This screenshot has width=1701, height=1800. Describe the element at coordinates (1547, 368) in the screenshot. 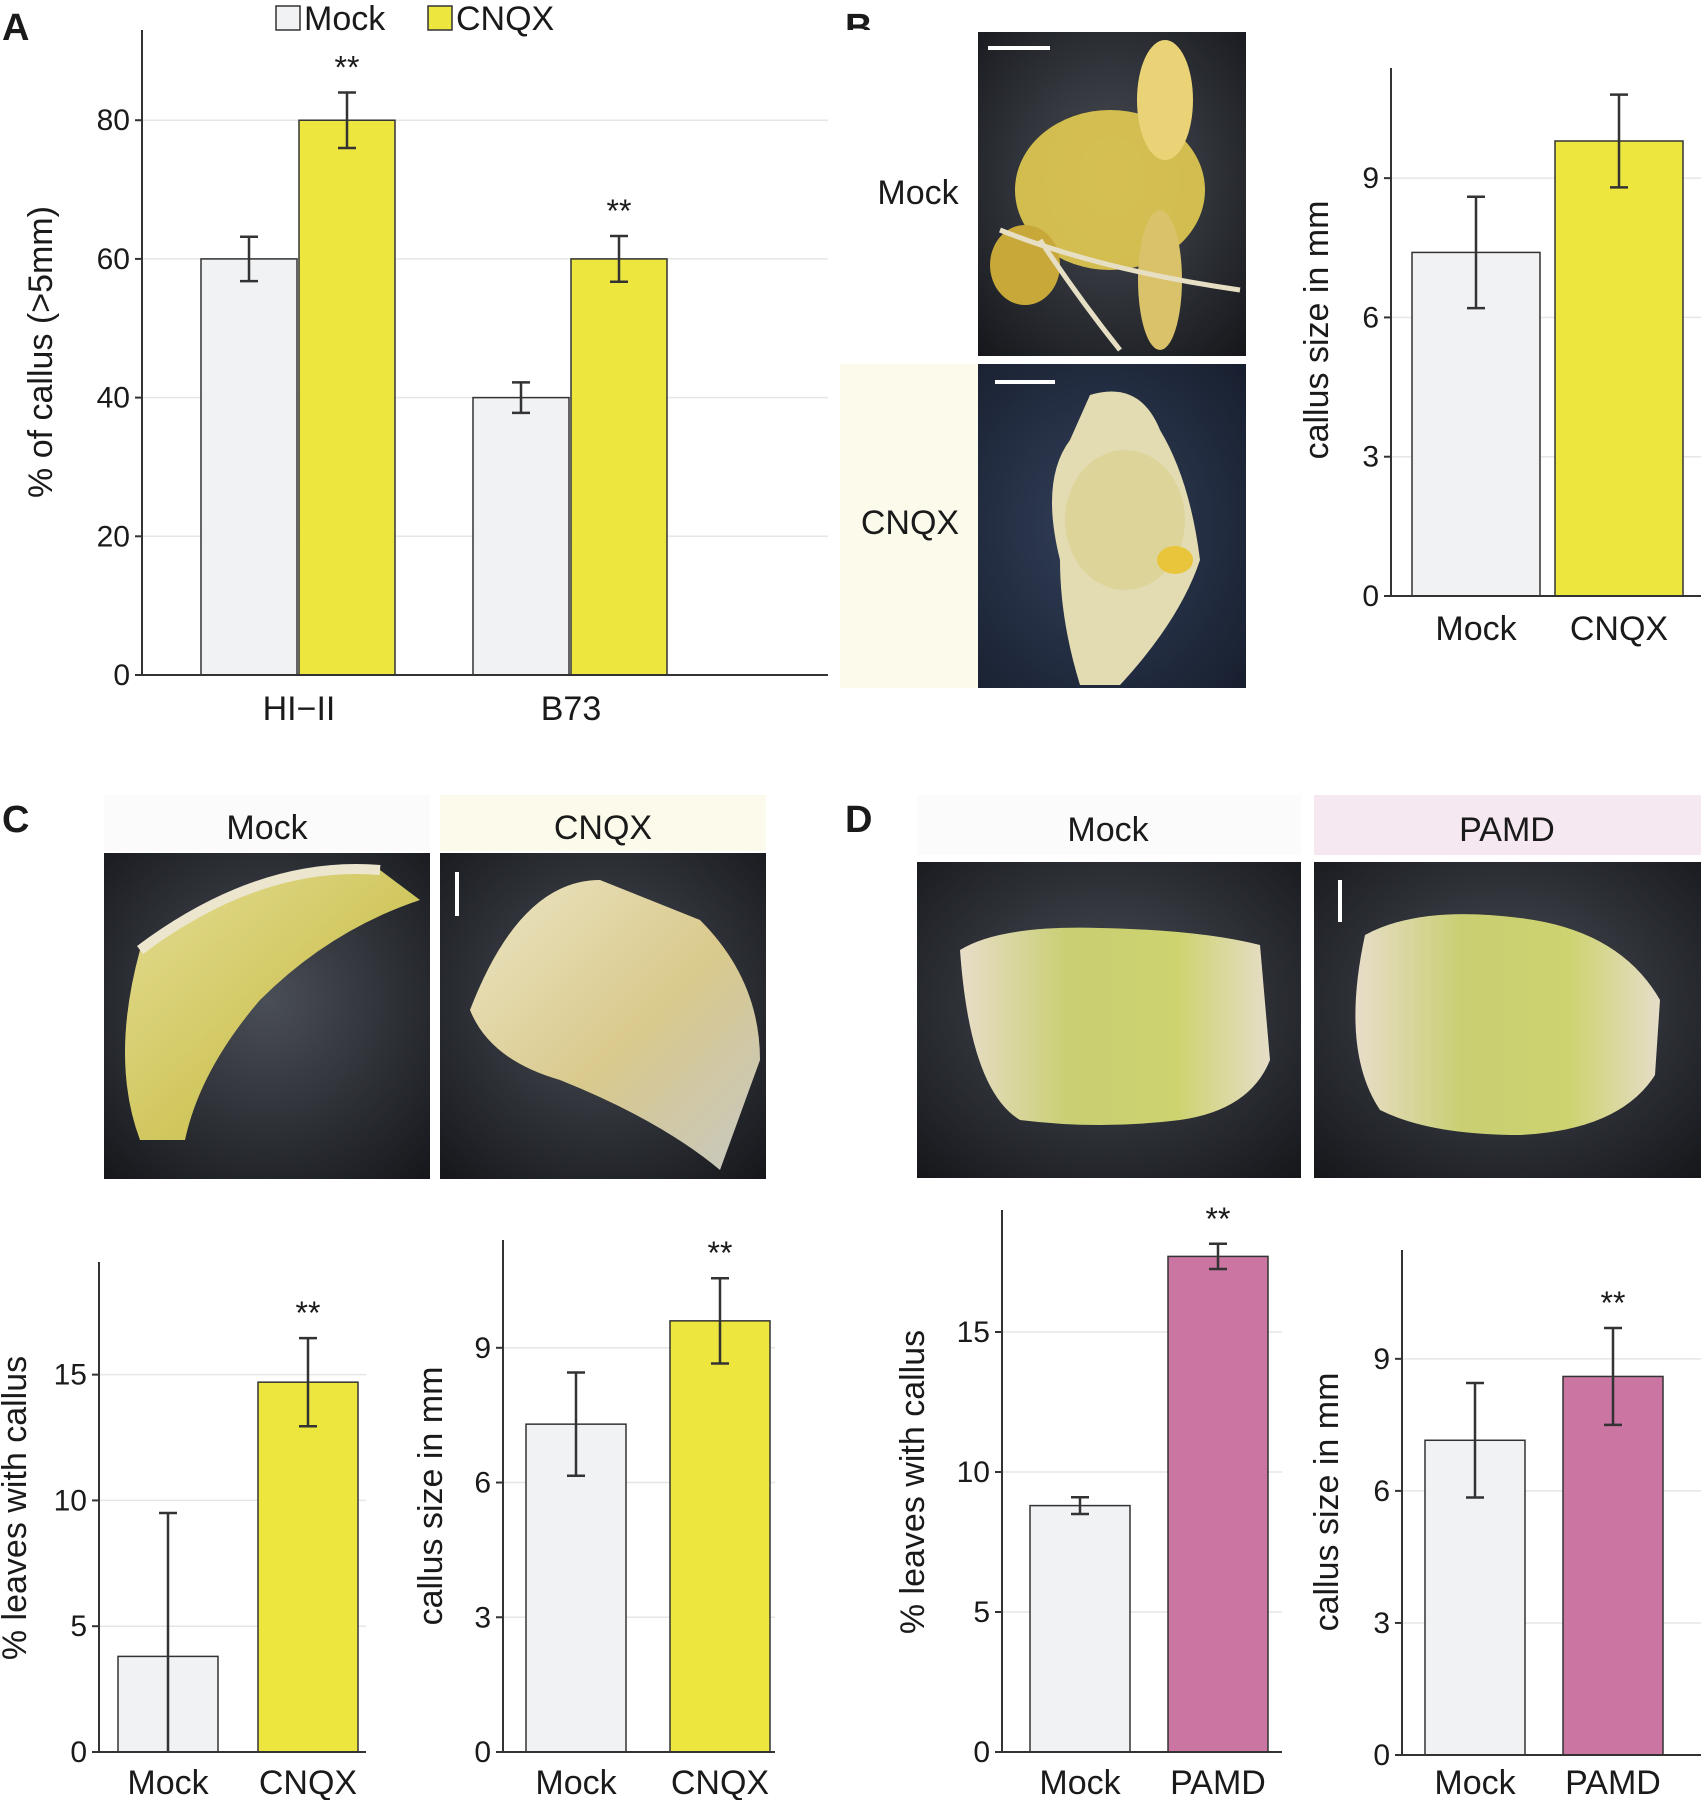

I see `bars-b` at that location.